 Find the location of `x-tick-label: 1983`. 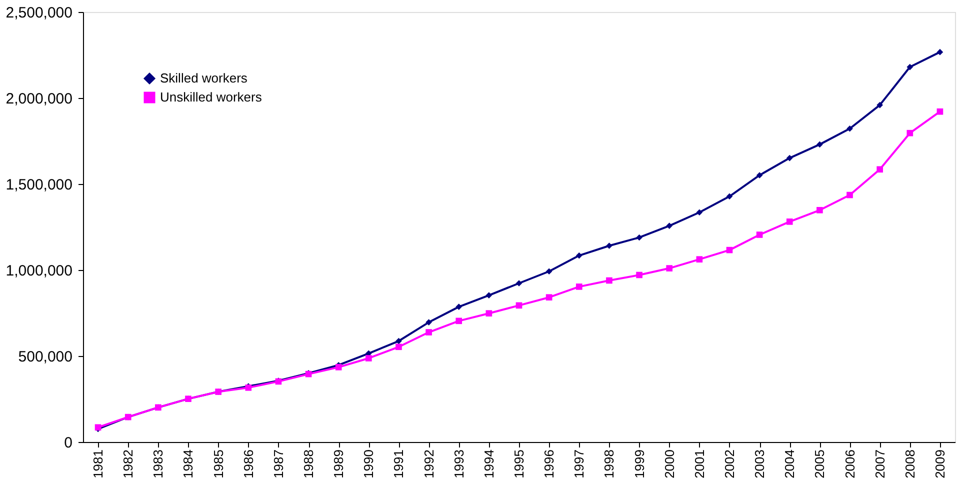

x-tick-label: 1983 is located at coordinates (158, 464).